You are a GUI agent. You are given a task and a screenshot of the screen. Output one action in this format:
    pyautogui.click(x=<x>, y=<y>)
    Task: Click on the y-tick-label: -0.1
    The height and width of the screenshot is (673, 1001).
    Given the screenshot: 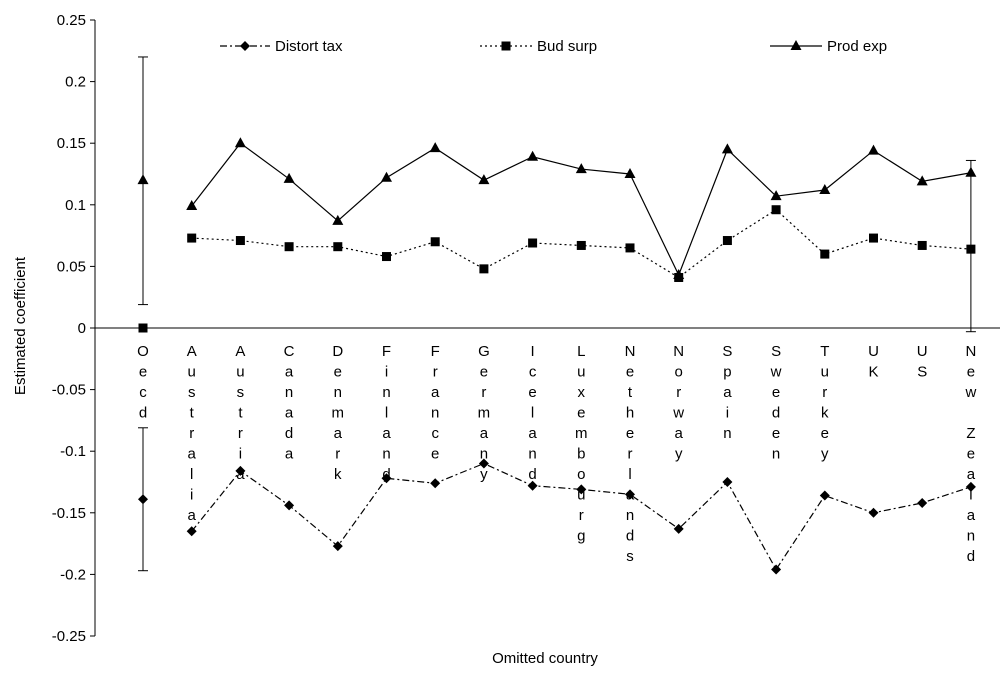 What is the action you would take?
    pyautogui.click(x=73, y=451)
    